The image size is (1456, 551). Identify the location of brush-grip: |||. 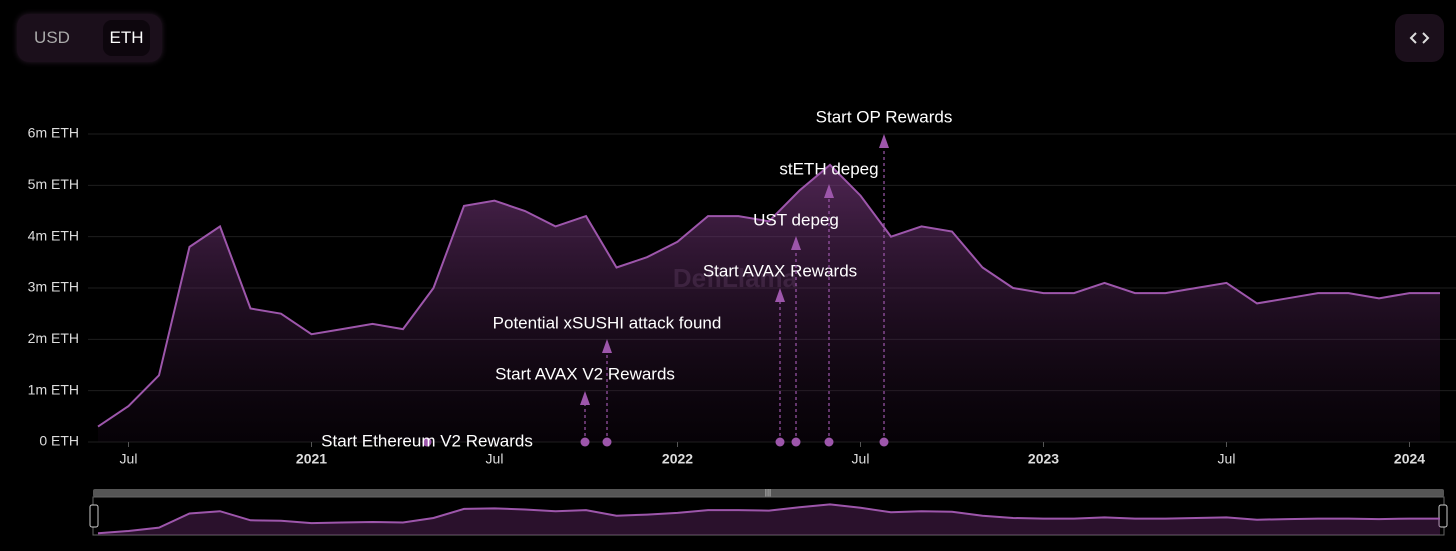
(768, 492).